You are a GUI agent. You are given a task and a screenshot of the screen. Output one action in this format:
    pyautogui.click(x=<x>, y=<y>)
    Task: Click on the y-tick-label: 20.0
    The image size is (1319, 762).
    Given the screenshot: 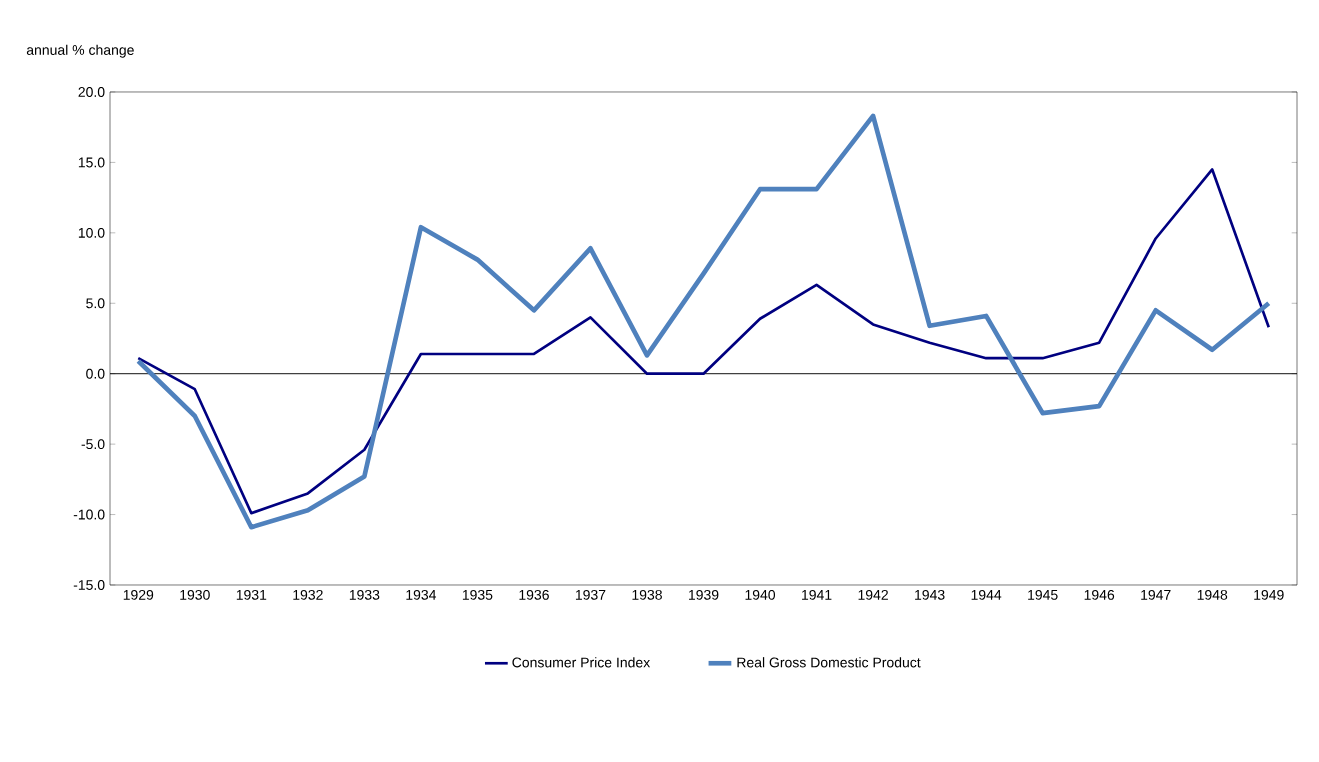 What is the action you would take?
    pyautogui.click(x=91, y=92)
    